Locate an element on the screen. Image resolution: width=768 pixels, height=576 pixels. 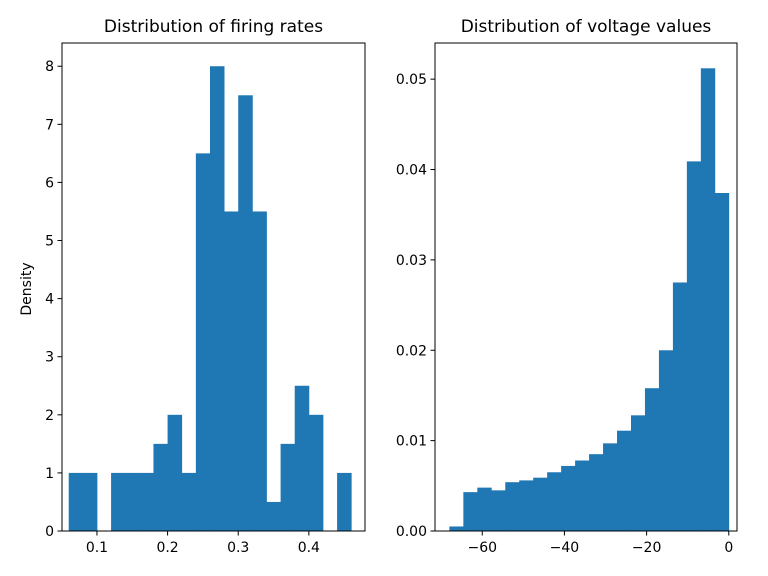
x-tick-label: 0.2 is located at coordinates (167, 548).